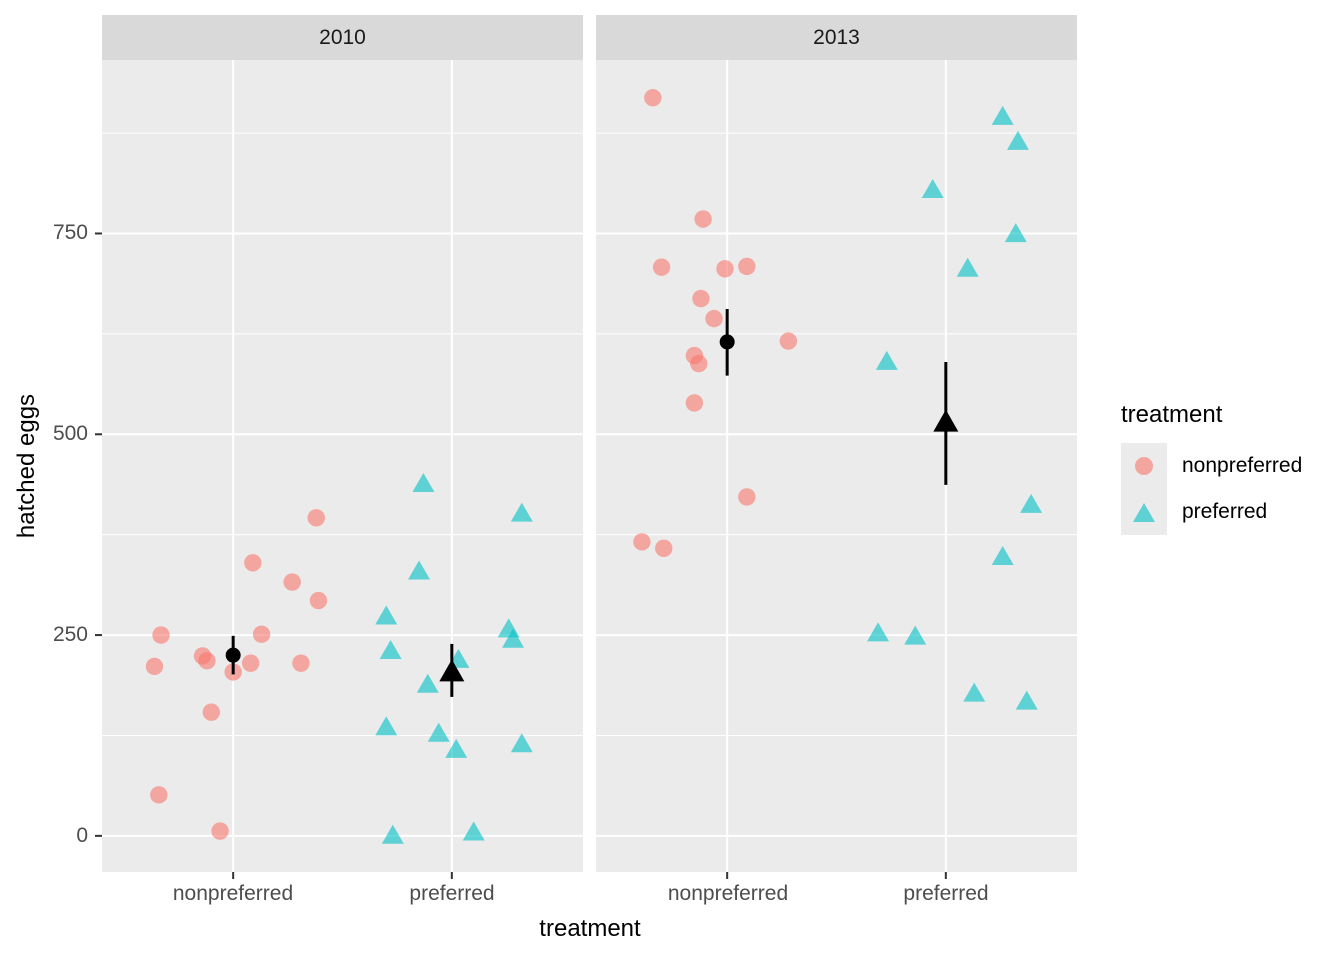  Describe the element at coordinates (452, 893) in the screenshot. I see `x-tick-label-preferred-2010: preferred` at that location.